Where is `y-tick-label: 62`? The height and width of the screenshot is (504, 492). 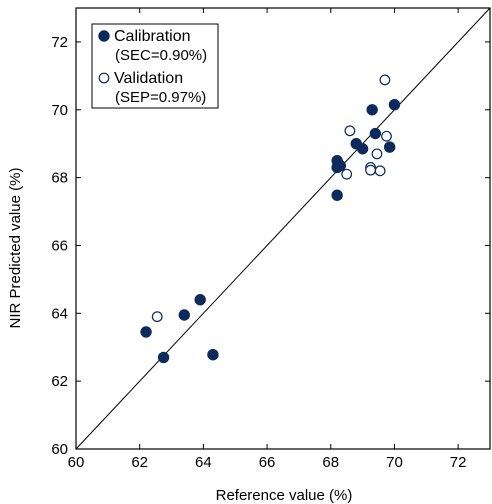 y-tick-label: 62 is located at coordinates (59, 381).